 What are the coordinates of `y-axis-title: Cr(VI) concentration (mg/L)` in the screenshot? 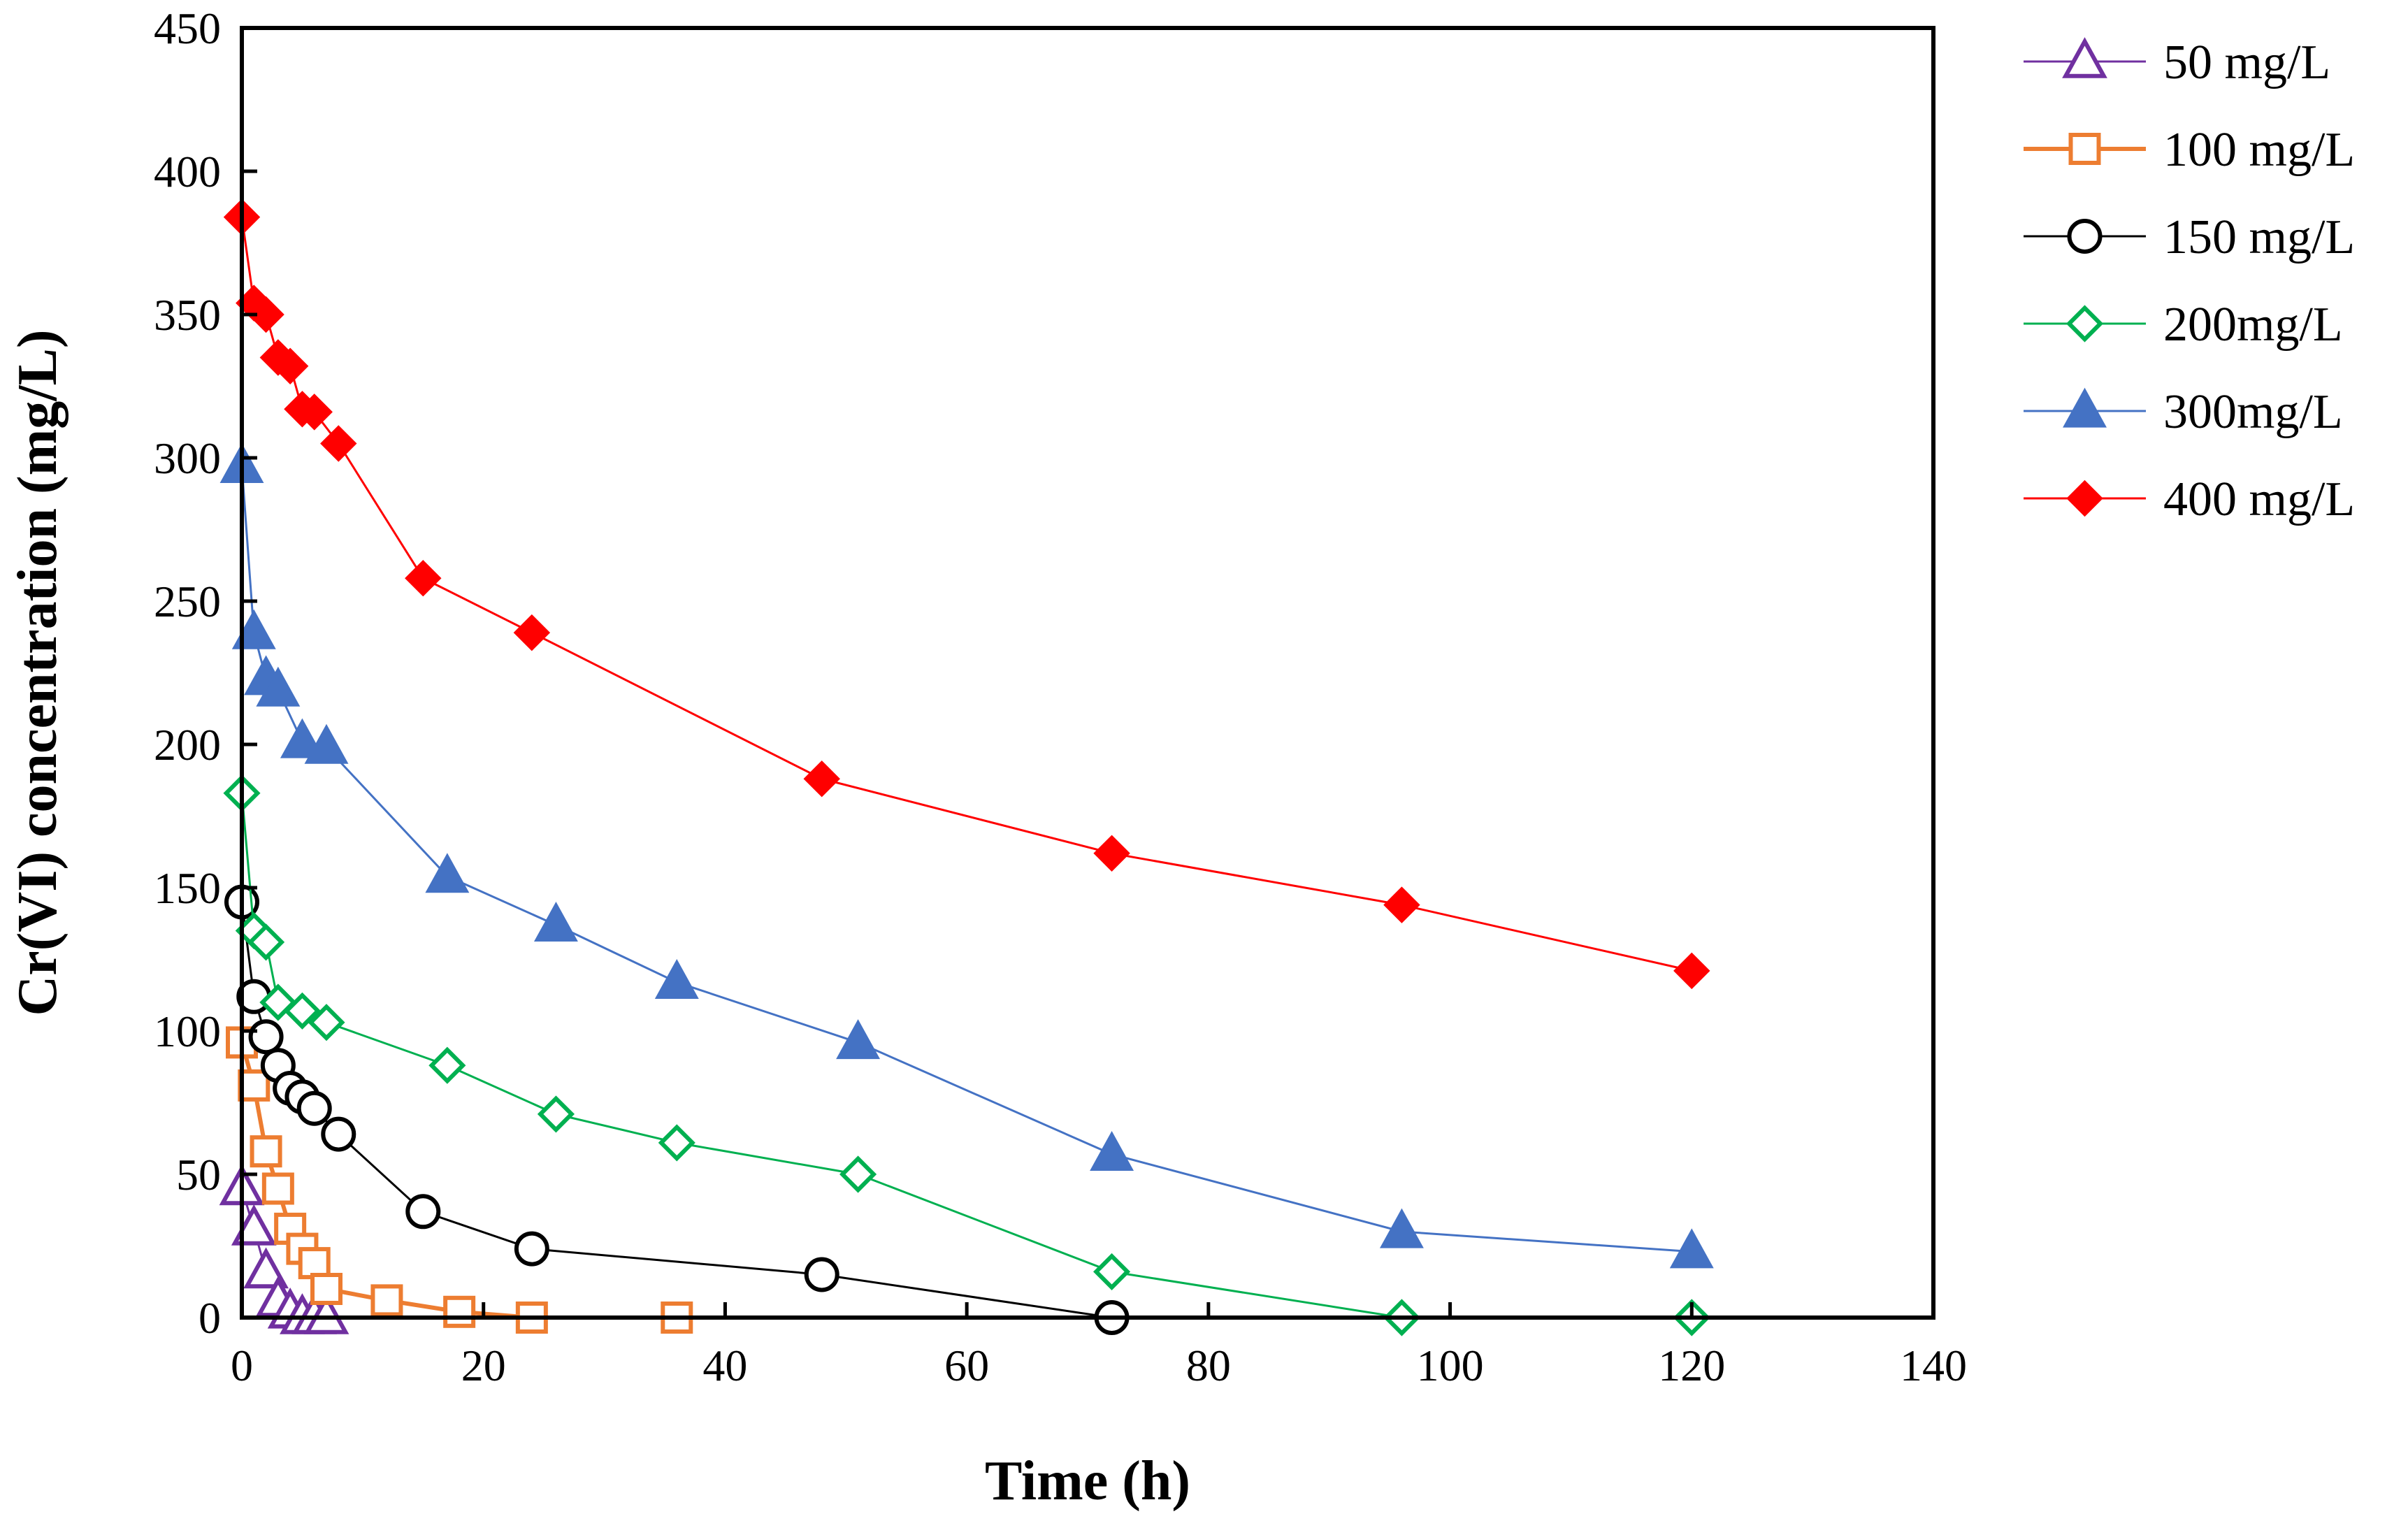 It's located at (38, 673).